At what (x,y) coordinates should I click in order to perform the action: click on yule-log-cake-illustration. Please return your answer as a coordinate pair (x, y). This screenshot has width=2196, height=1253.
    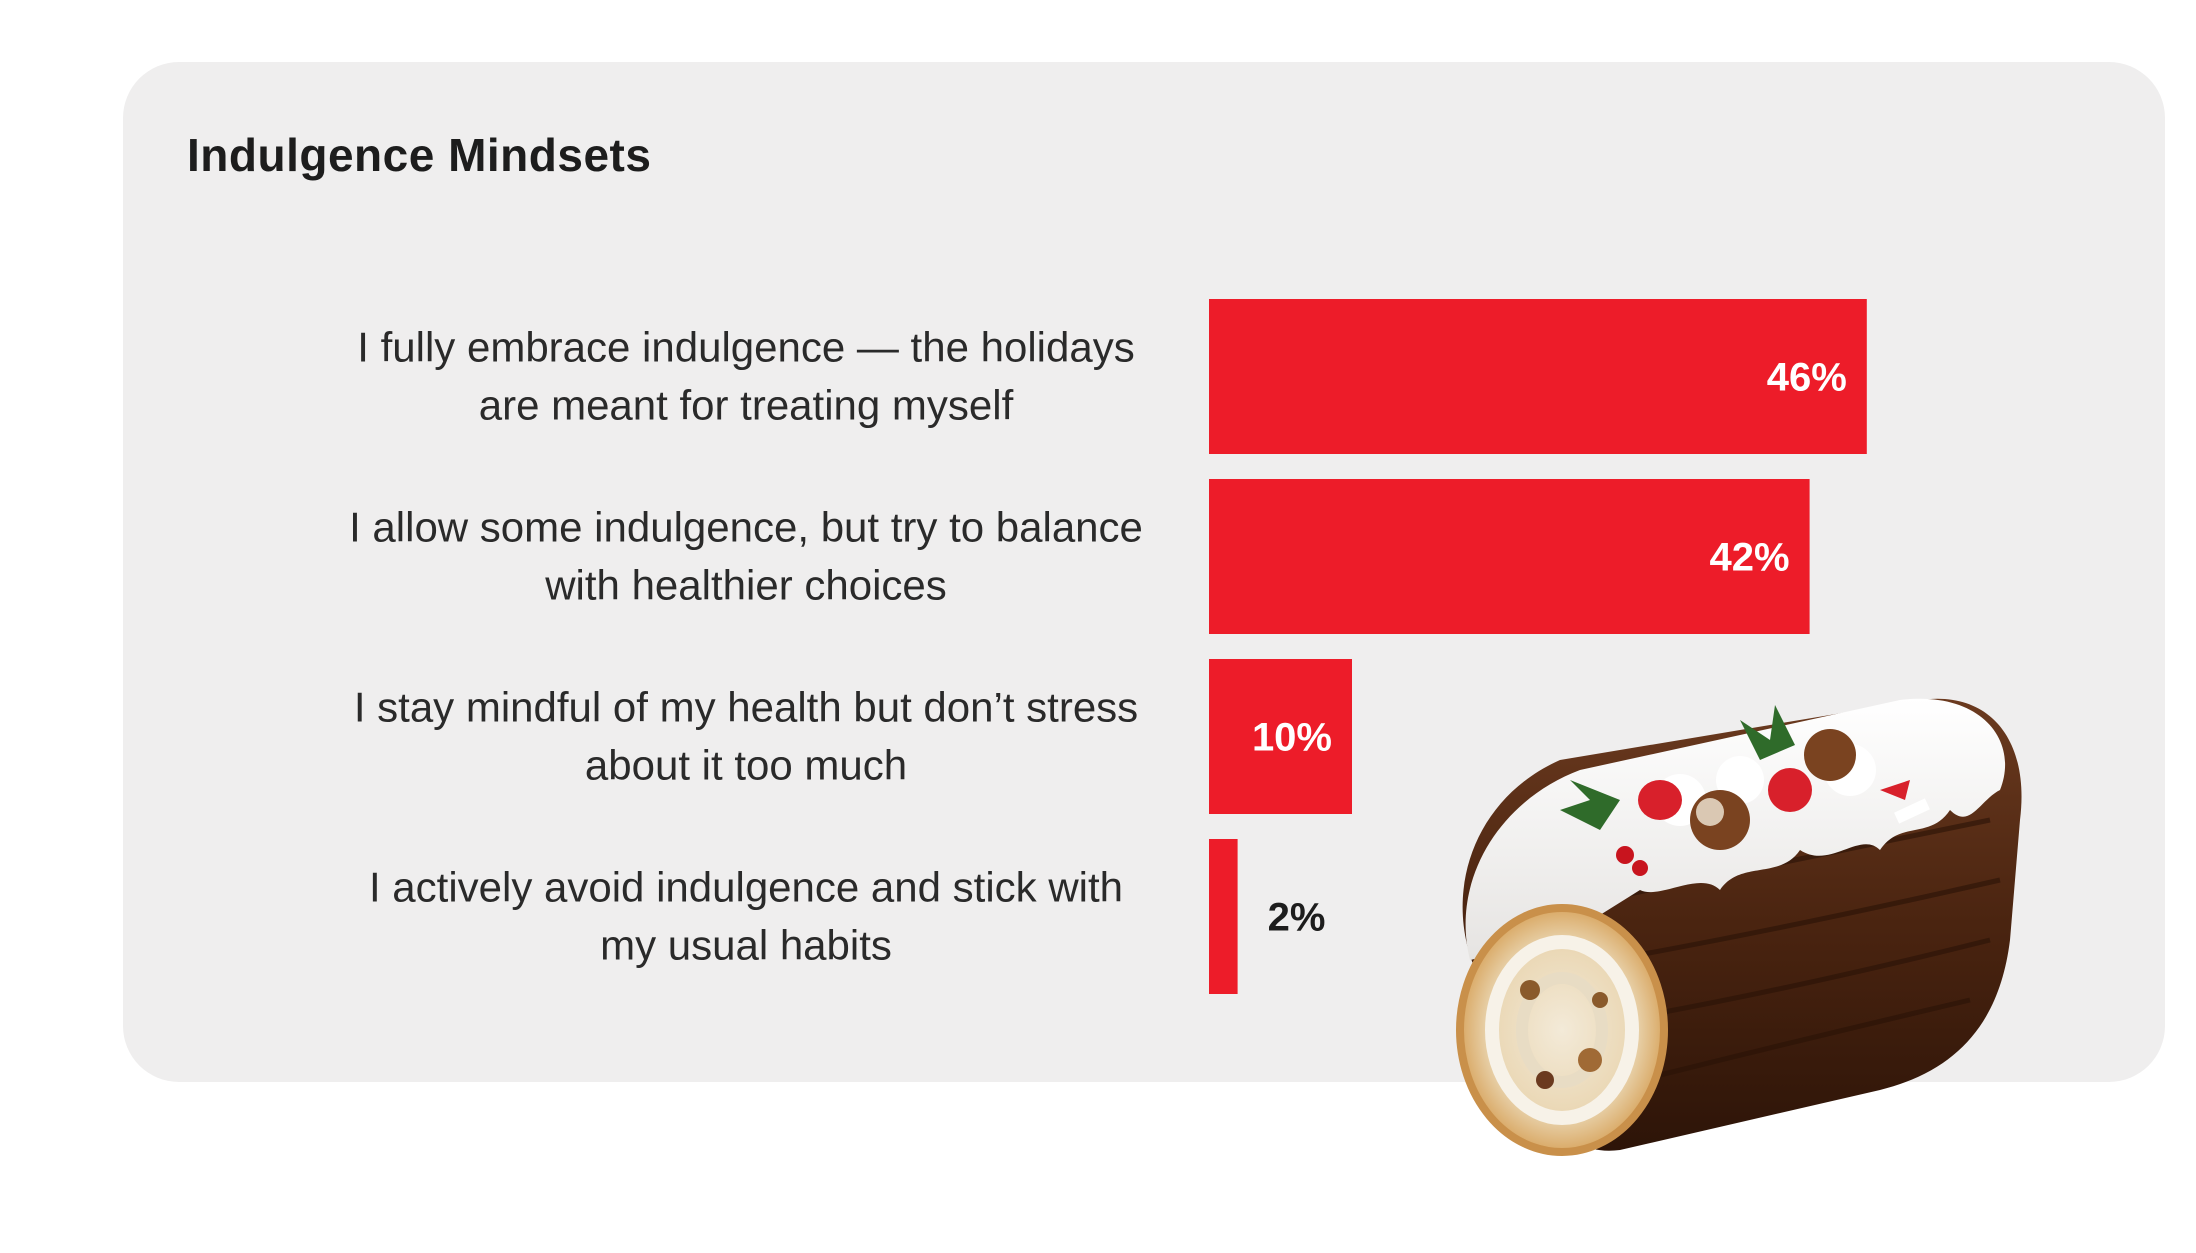
    Looking at the image, I should click on (1739, 927).